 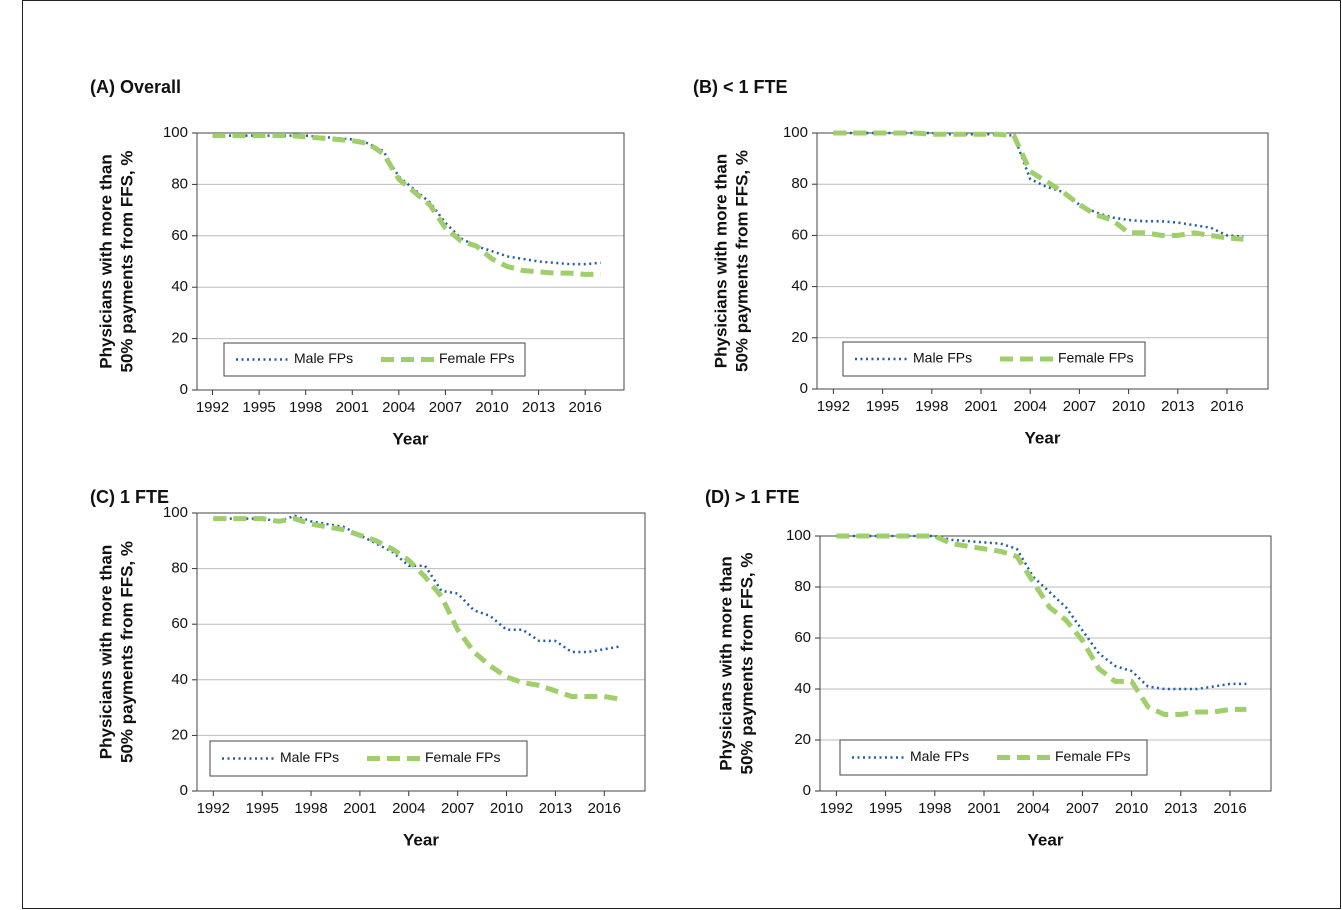 I want to click on panel-title: (A) Overall, so click(x=135, y=87).